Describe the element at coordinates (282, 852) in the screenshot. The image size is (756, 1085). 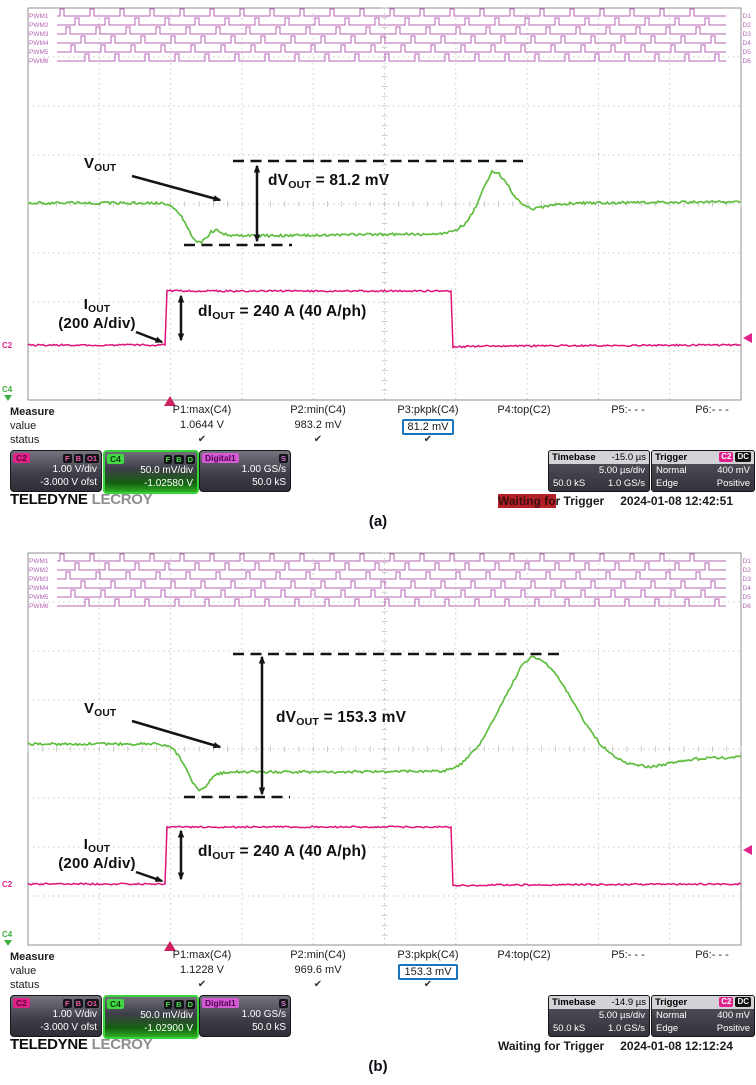
I see `diout-annotation: dIOUT = 240 A (40 A/ph)` at that location.